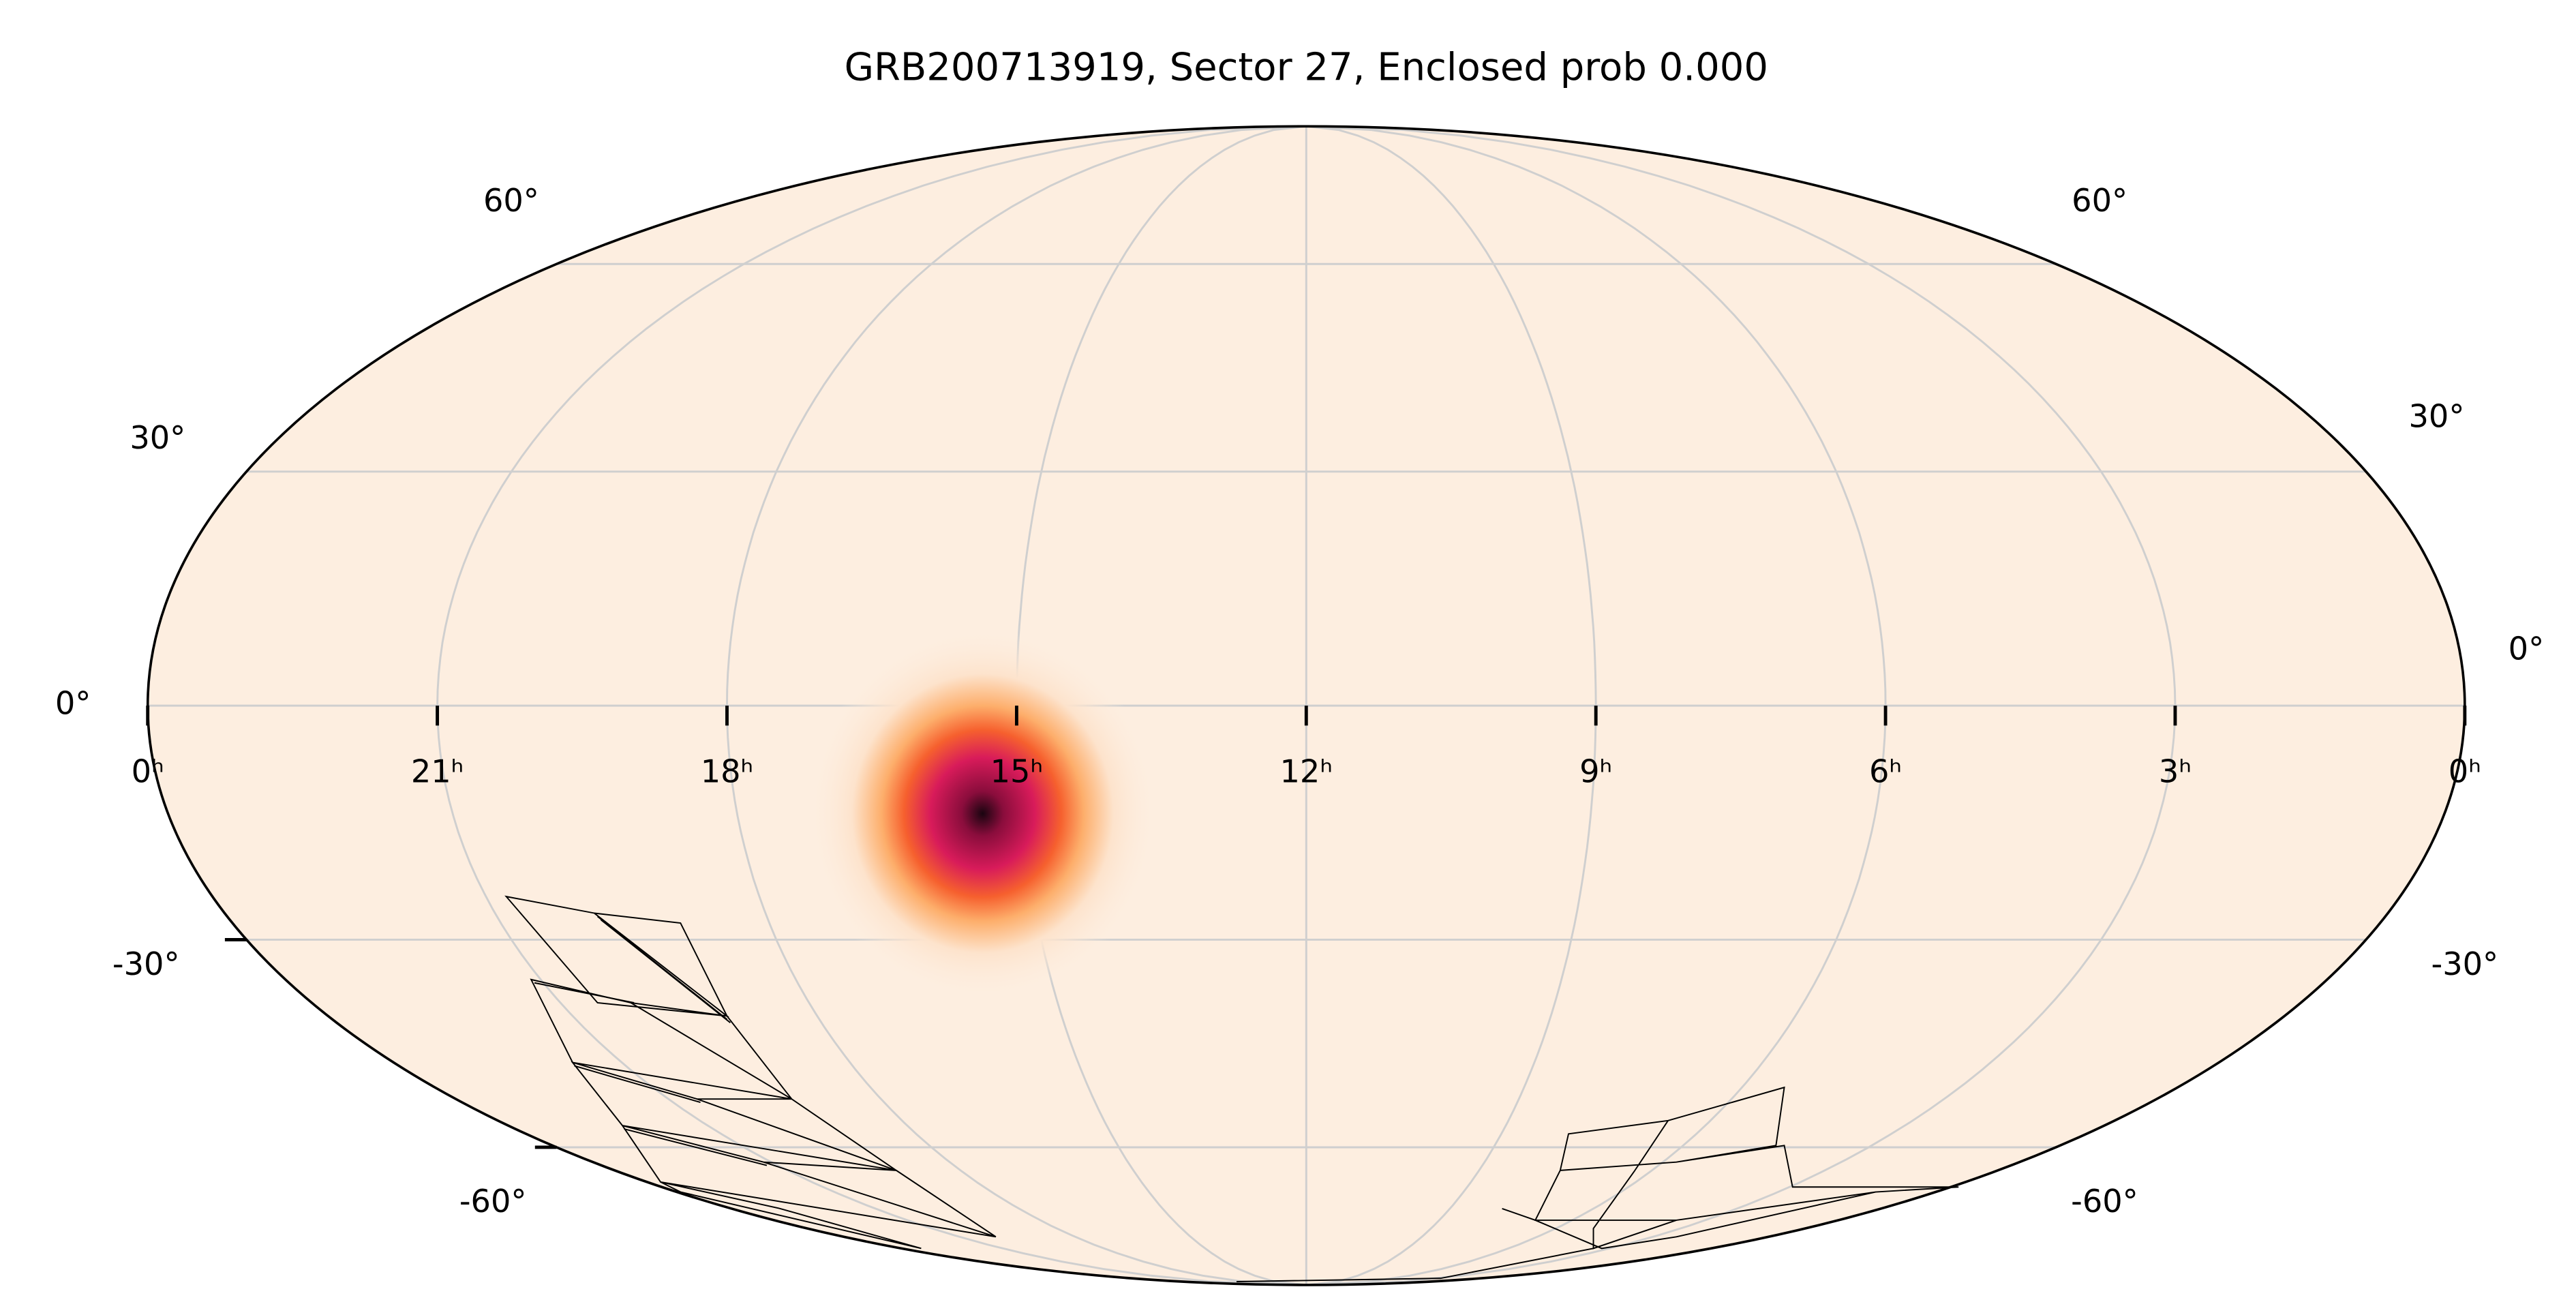  Describe the element at coordinates (2099, 201) in the screenshot. I see `dec-tick-label-right: 60°` at that location.